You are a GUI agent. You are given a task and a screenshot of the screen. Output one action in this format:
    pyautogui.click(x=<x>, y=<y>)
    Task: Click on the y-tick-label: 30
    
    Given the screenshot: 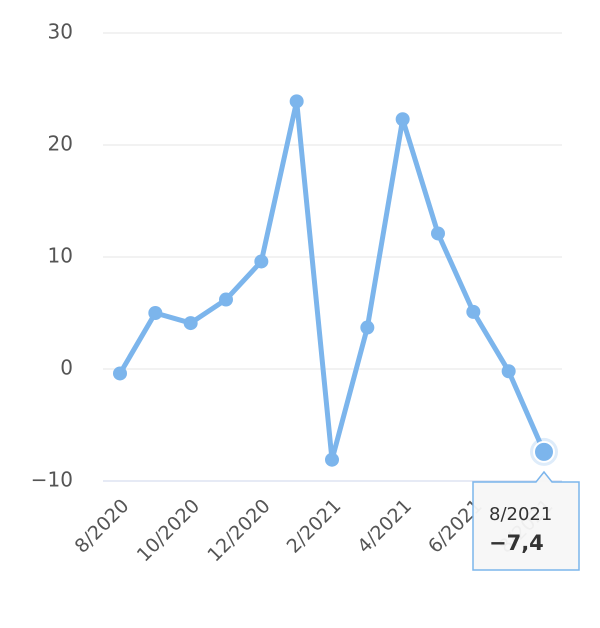 What is the action you would take?
    pyautogui.click(x=60, y=32)
    